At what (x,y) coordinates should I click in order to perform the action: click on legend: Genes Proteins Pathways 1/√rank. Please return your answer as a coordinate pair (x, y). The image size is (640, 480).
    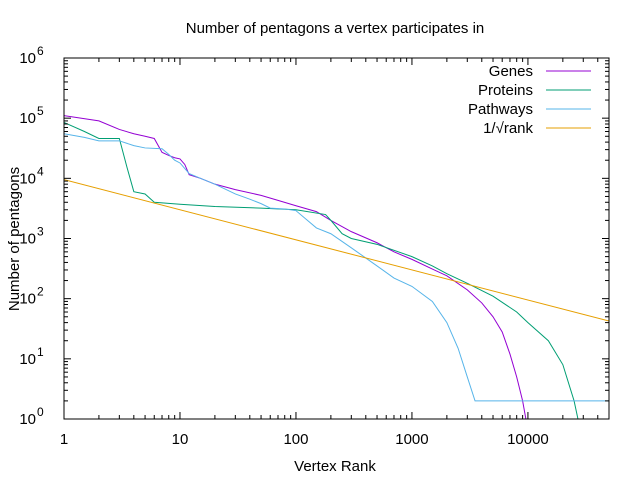
    Looking at the image, I should click on (529, 100).